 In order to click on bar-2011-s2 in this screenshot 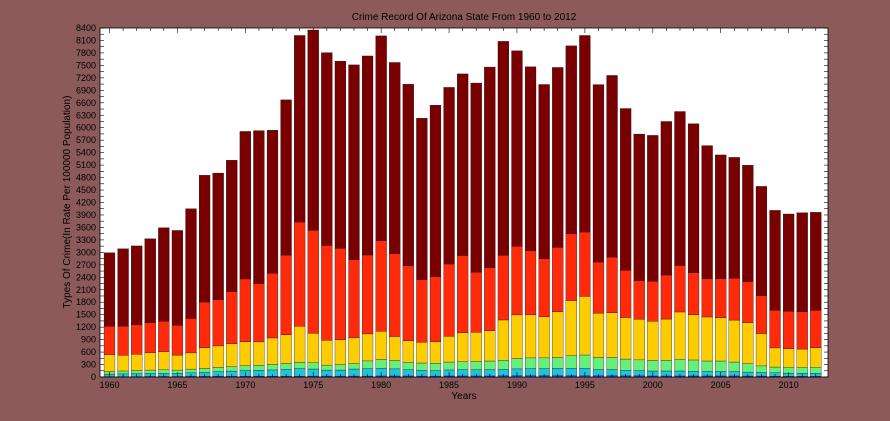, I will do `click(802, 370)`.